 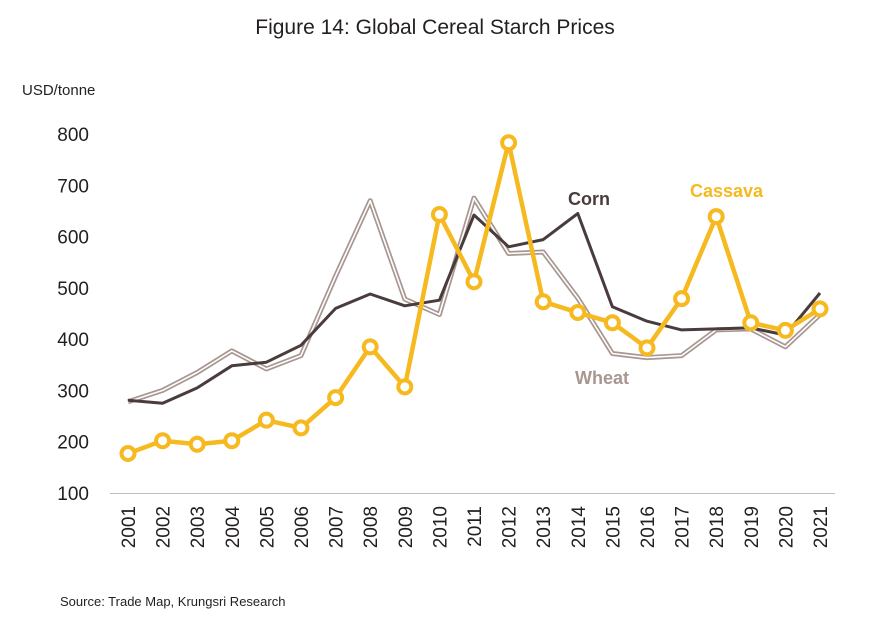 I want to click on x-tick-label: 2019, so click(x=752, y=527).